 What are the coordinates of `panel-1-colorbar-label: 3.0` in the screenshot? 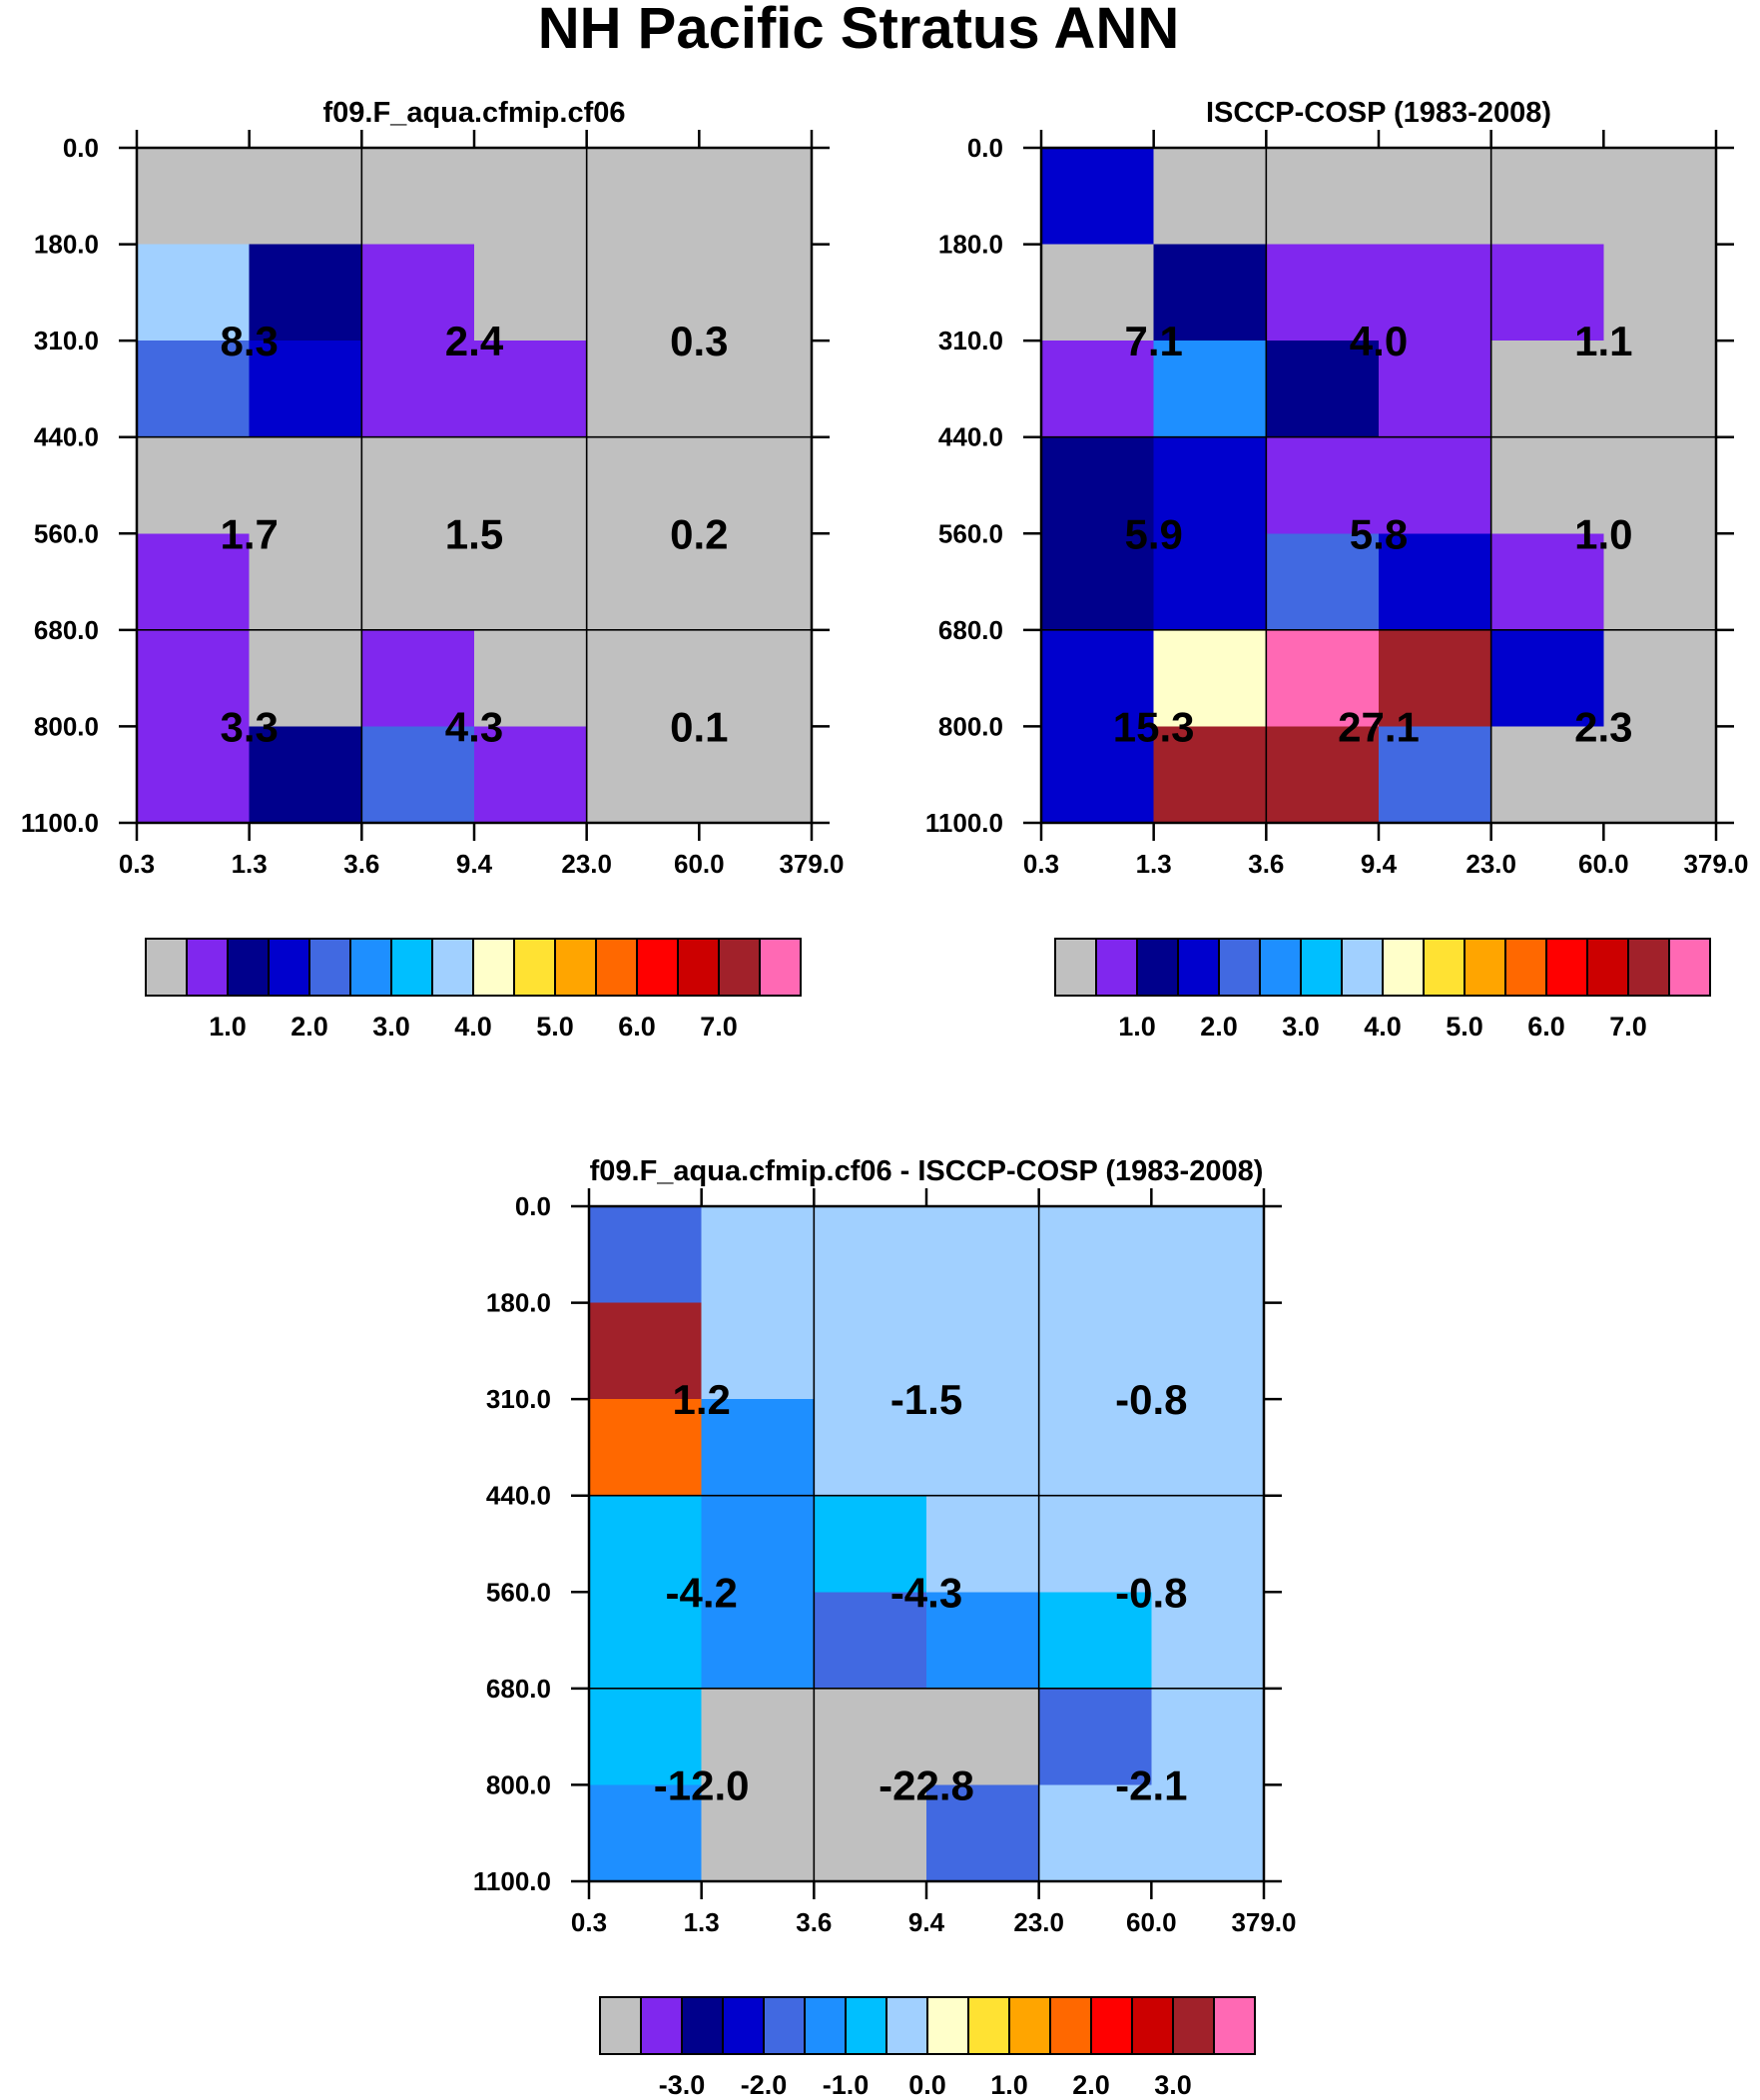 It's located at (391, 1027).